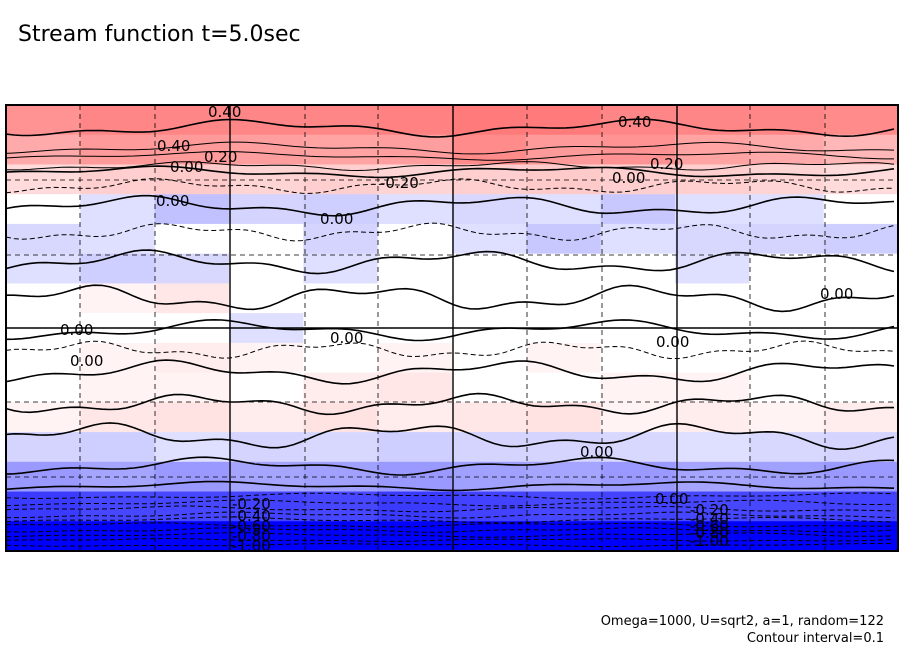 This screenshot has width=904, height=654. I want to click on contour-label: 0.20, so click(220, 157).